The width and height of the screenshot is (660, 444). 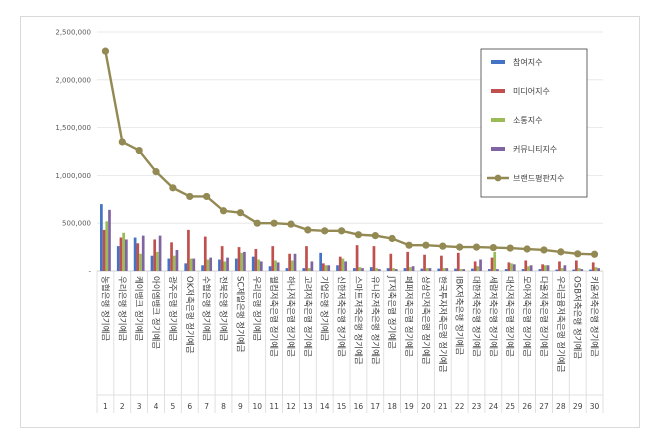 I want to click on index-label: 26, so click(x=527, y=406).